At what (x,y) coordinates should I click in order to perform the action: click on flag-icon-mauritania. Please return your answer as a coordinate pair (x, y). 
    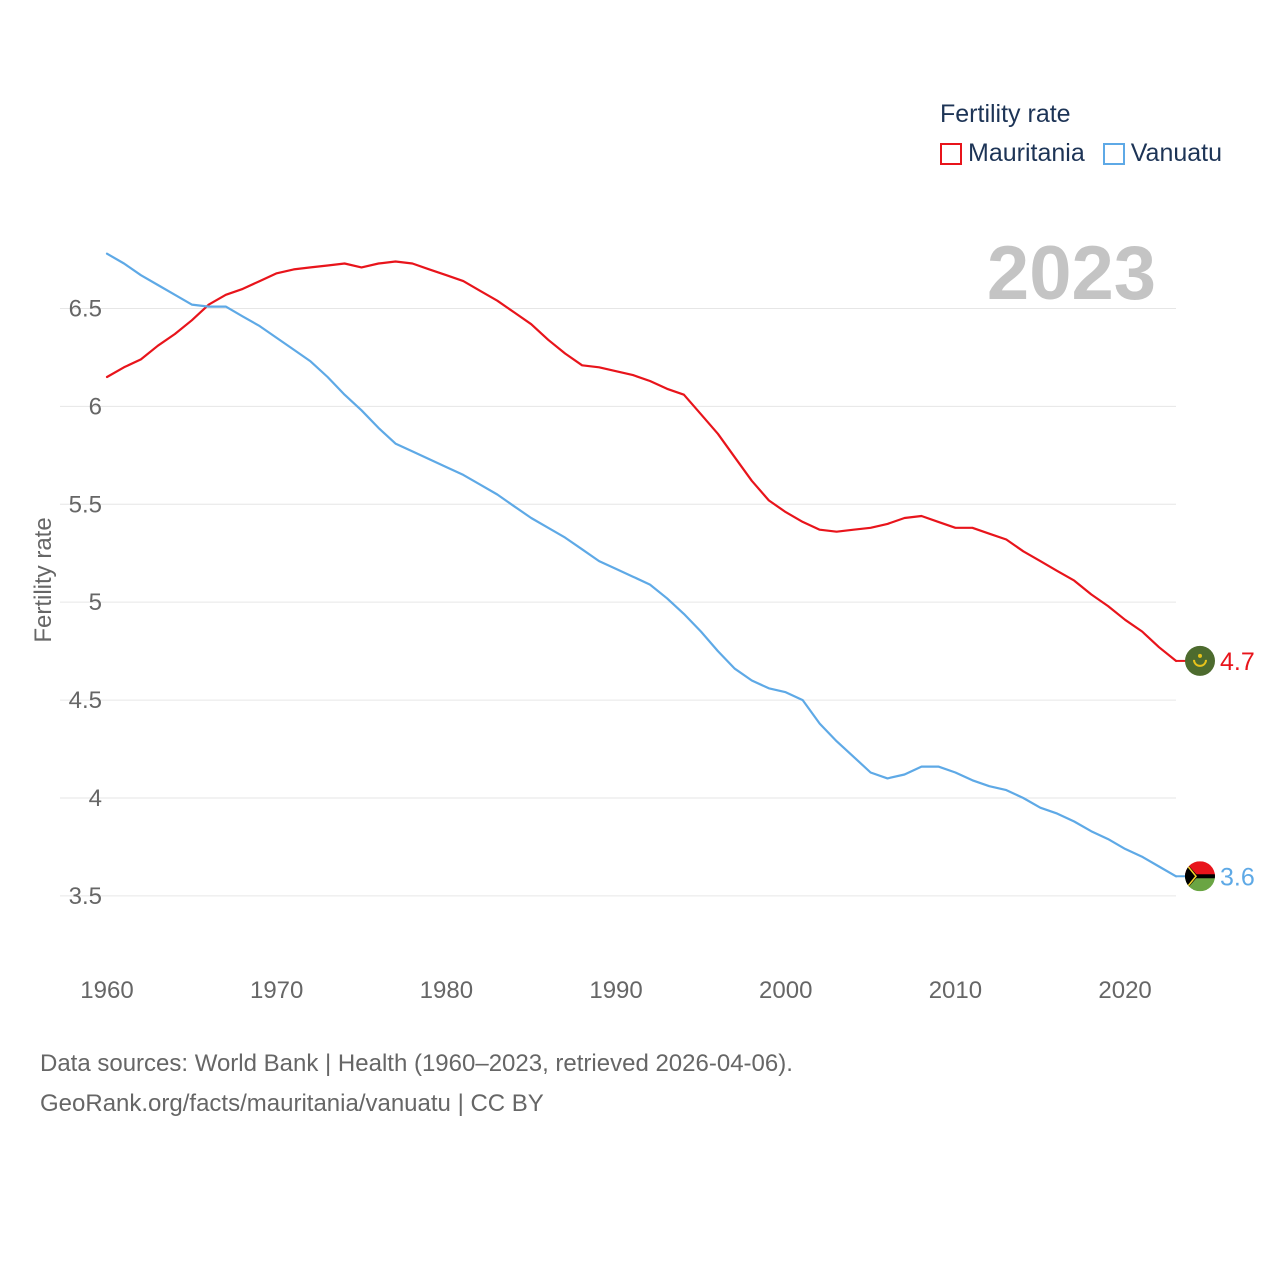
    Looking at the image, I should click on (1200, 660).